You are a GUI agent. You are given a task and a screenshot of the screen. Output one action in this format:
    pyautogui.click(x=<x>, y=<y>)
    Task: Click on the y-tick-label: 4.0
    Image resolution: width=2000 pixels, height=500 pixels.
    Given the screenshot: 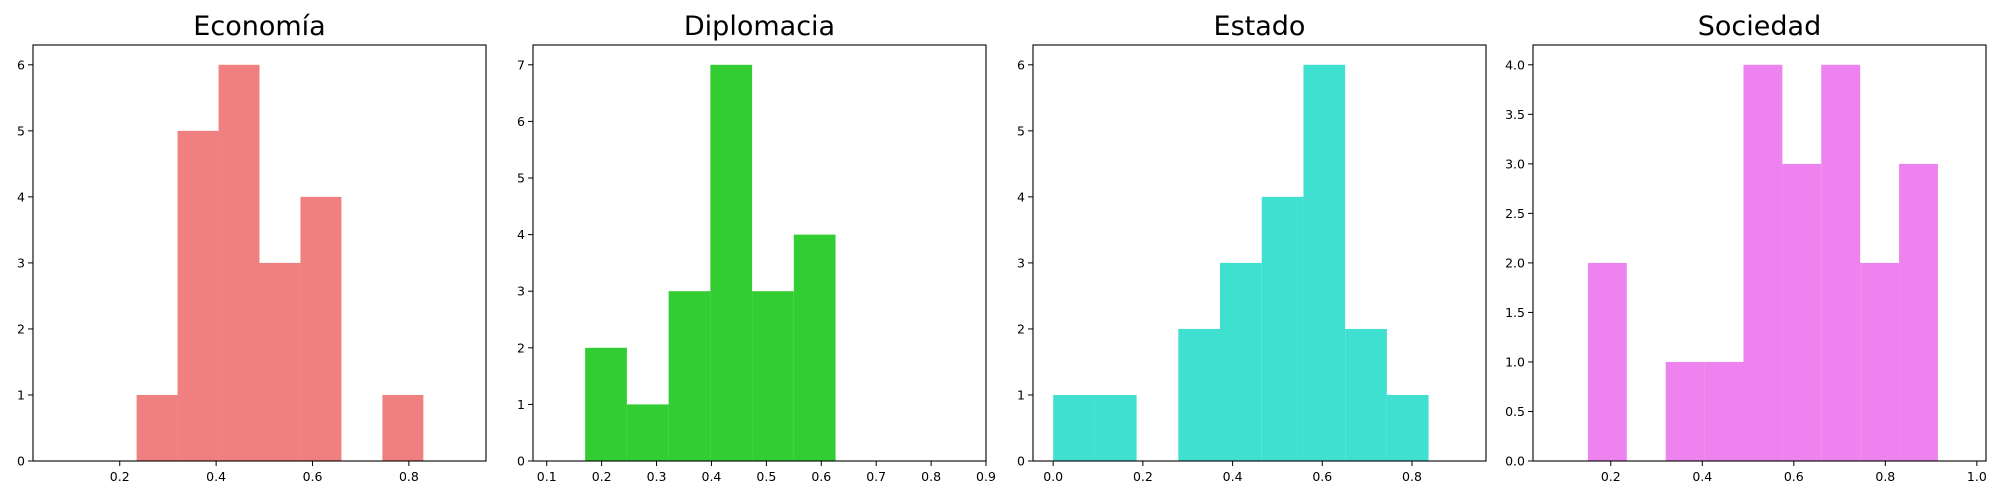 What is the action you would take?
    pyautogui.click(x=1515, y=64)
    